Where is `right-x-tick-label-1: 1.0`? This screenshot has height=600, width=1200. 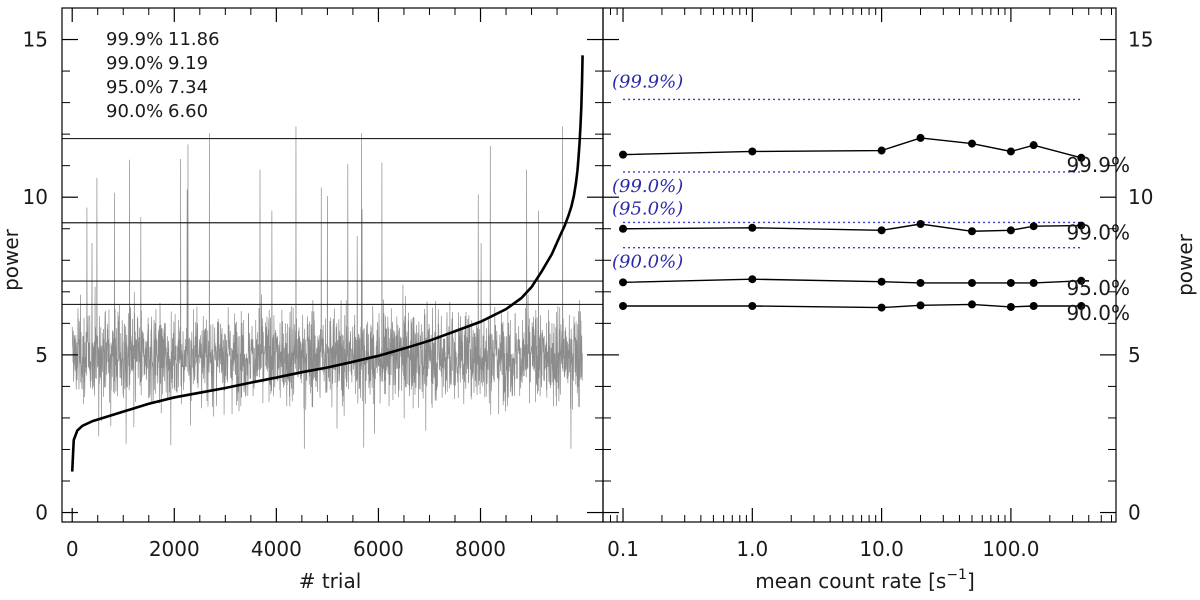
right-x-tick-label-1: 1.0 is located at coordinates (752, 549).